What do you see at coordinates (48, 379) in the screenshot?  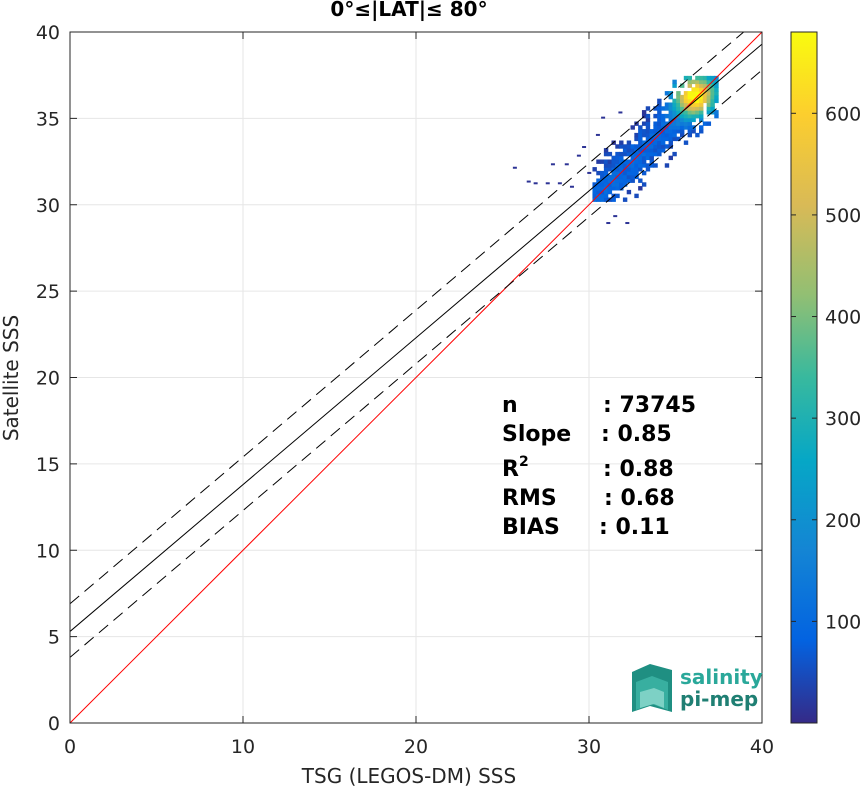 I see `y-tick-label: 20` at bounding box center [48, 379].